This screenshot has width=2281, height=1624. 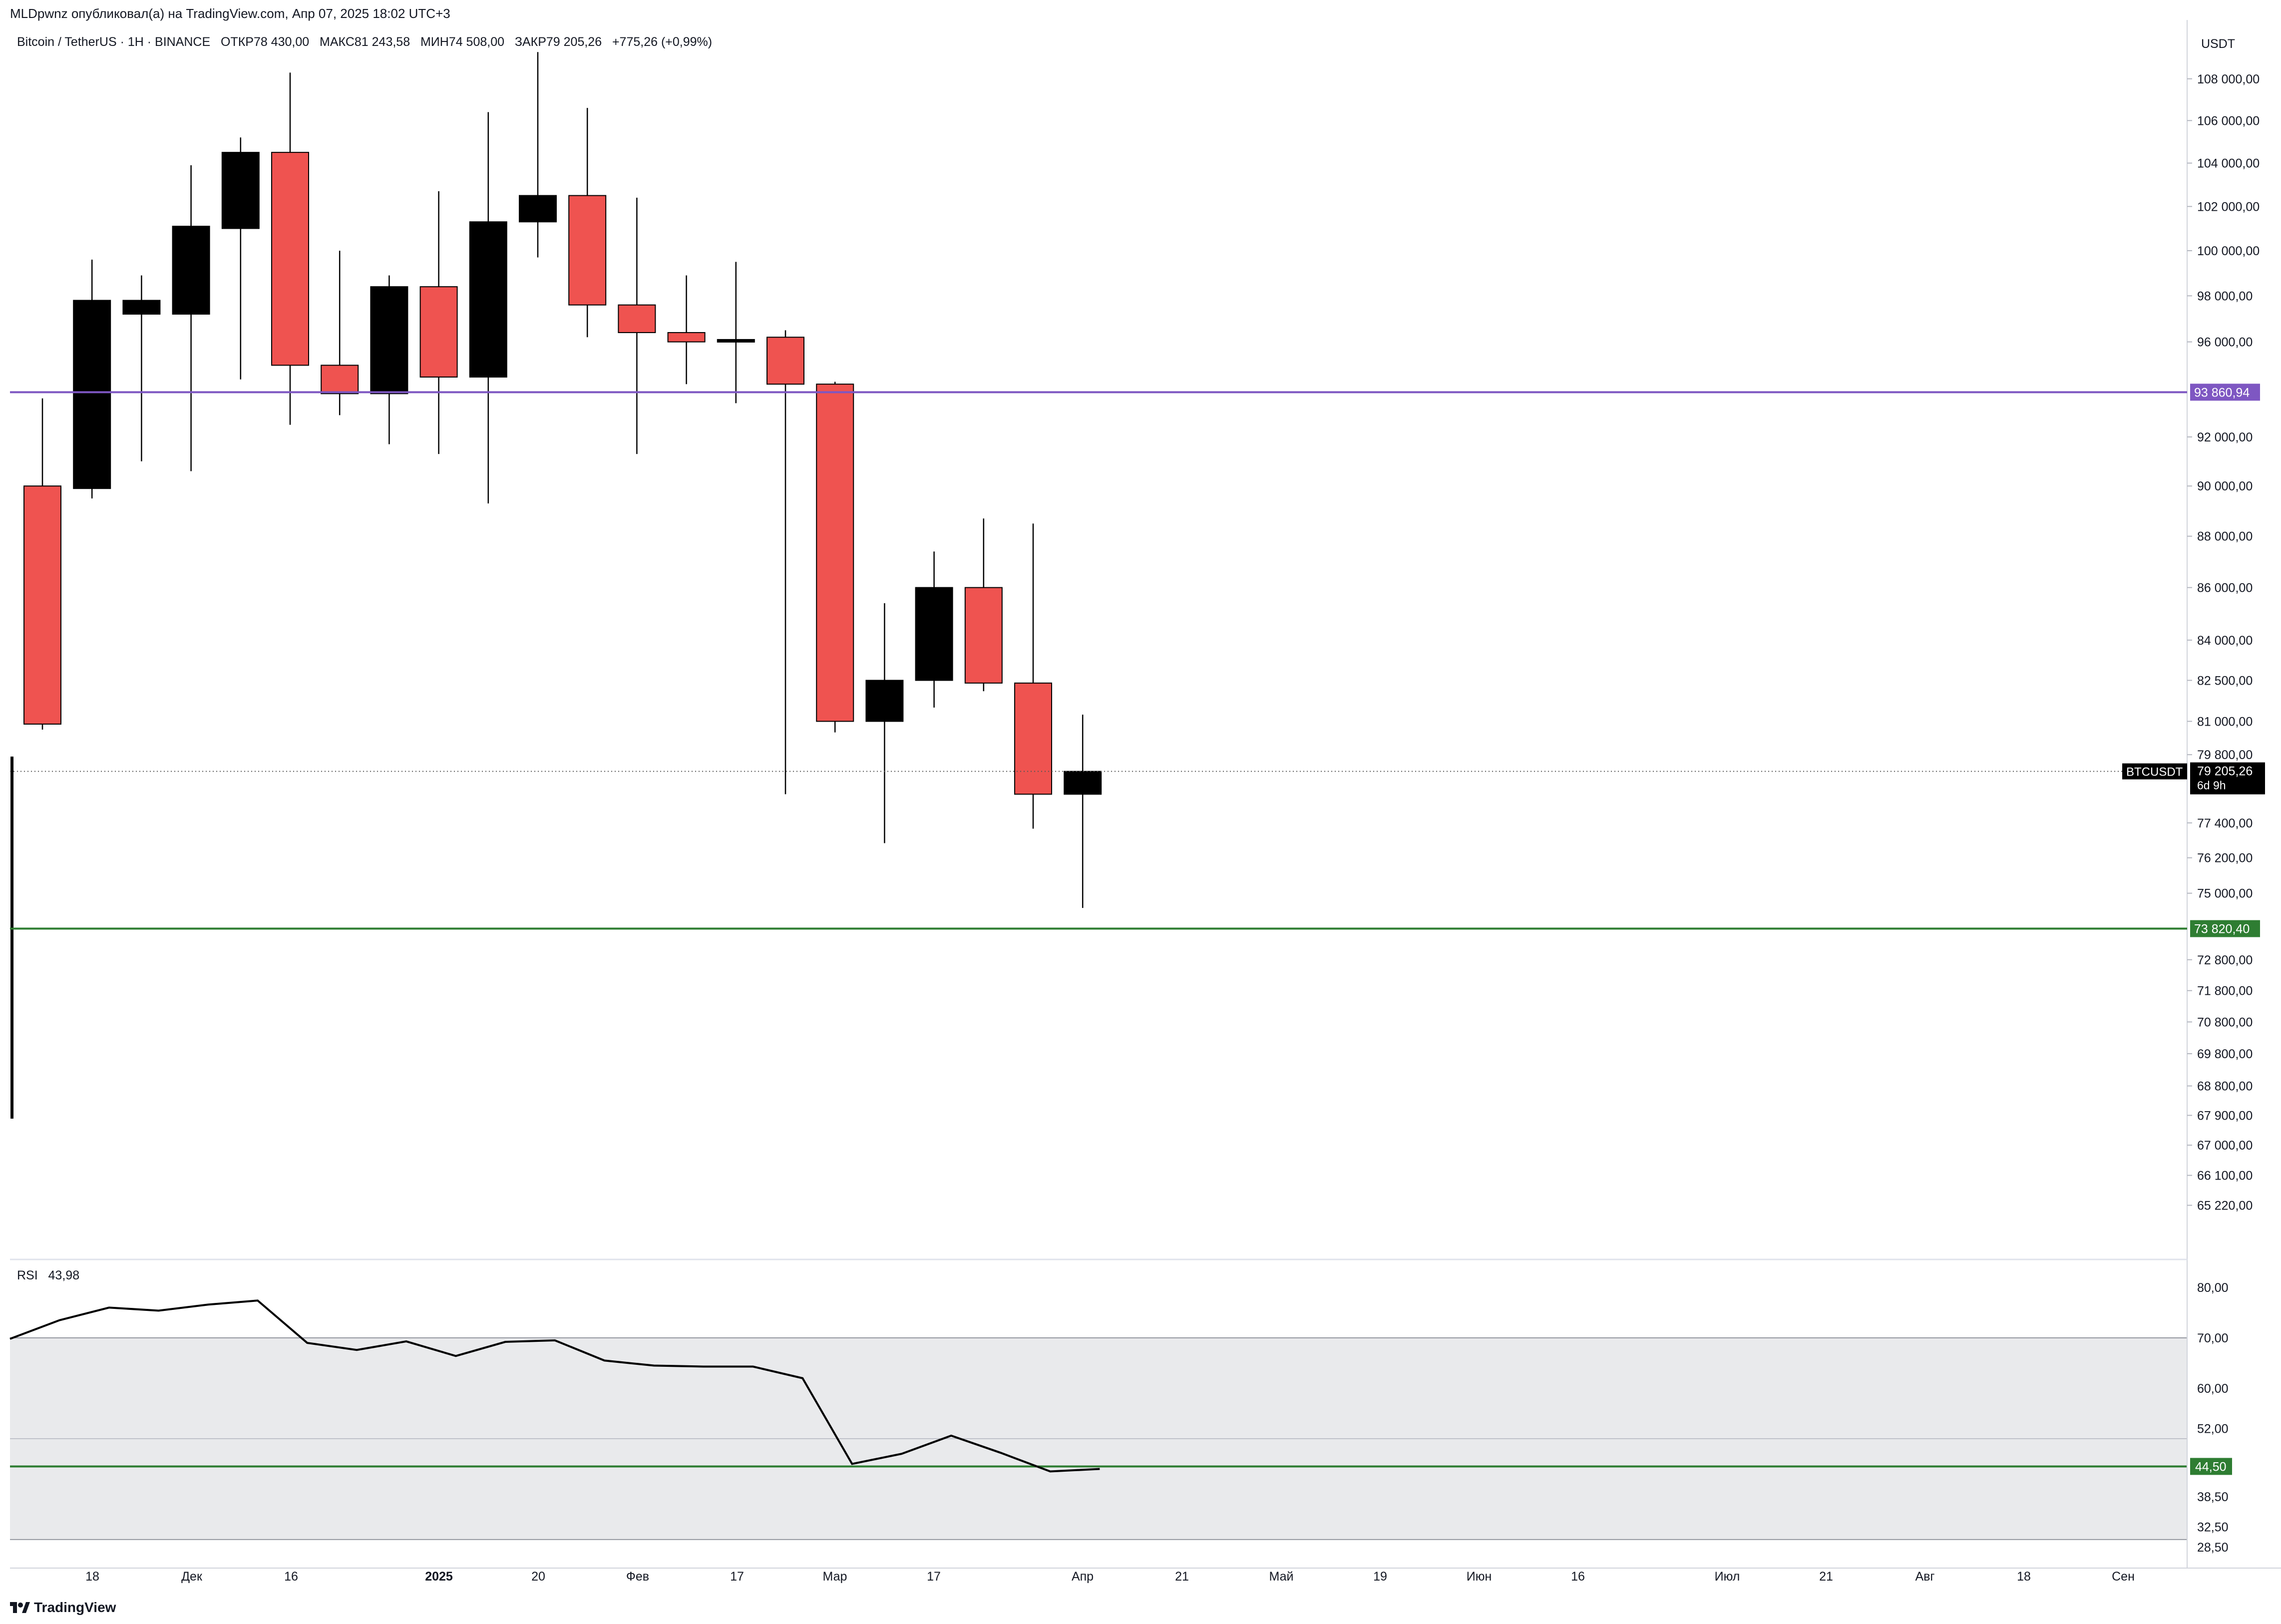 I want to click on price-tick-label: 98 000,00, so click(x=2225, y=296).